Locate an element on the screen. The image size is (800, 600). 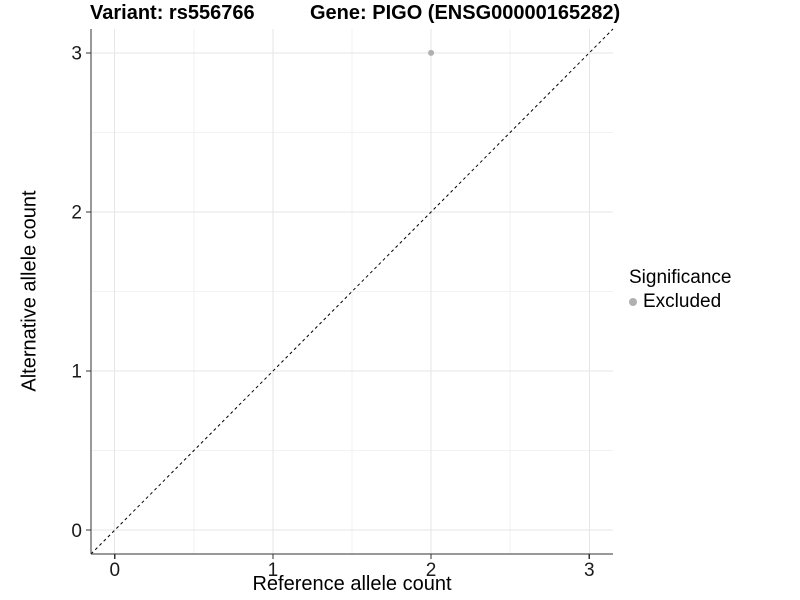
x-tick-label: 0 is located at coordinates (114, 570).